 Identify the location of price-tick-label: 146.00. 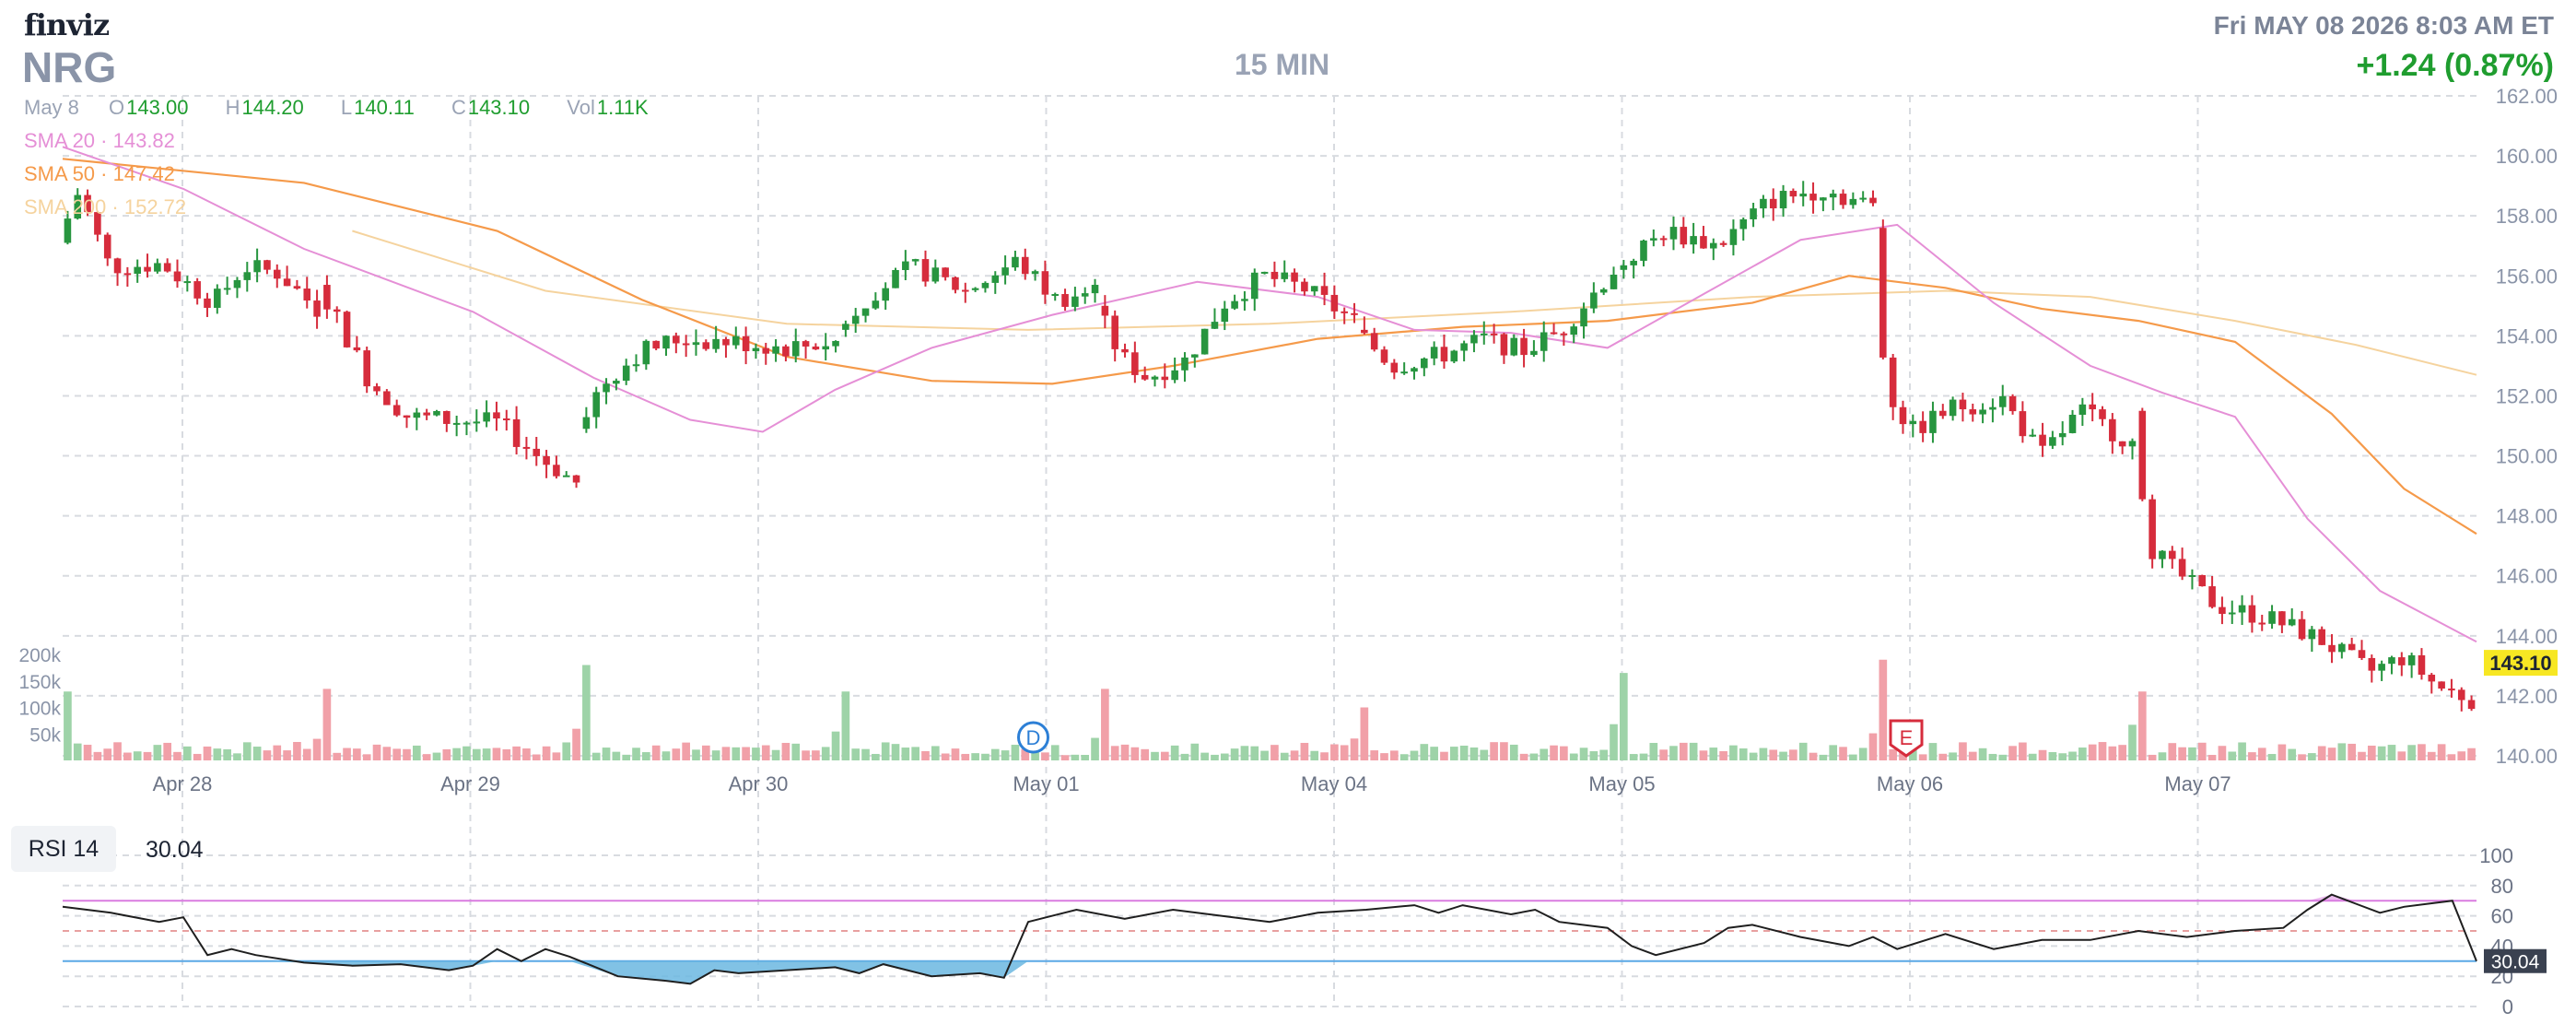
(2527, 576).